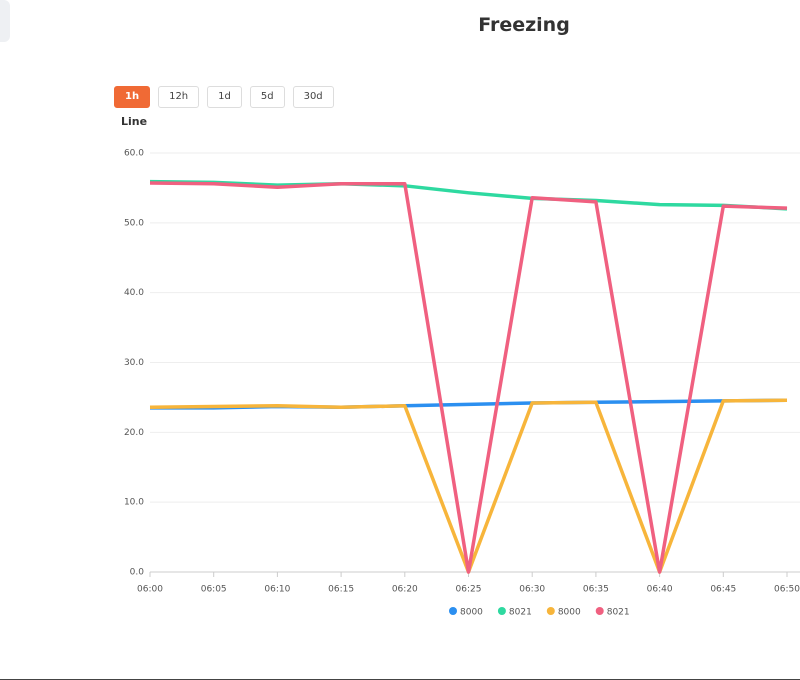 This screenshot has width=800, height=680. What do you see at coordinates (134, 293) in the screenshot?
I see `y-tick-label: 40.0` at bounding box center [134, 293].